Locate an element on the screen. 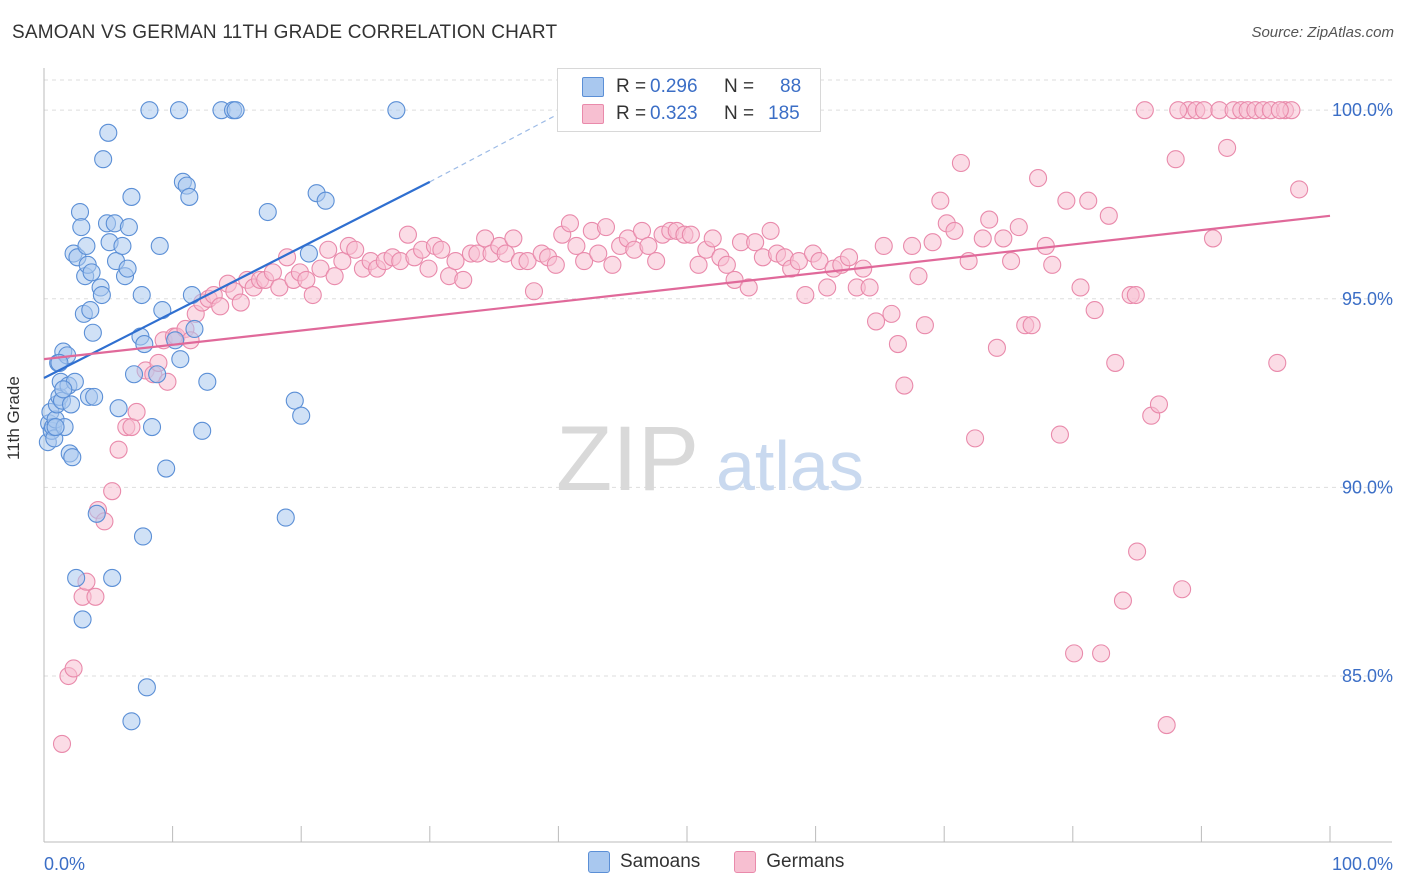 The width and height of the screenshot is (1406, 892). samoans-trend-extension is located at coordinates (494, 148).